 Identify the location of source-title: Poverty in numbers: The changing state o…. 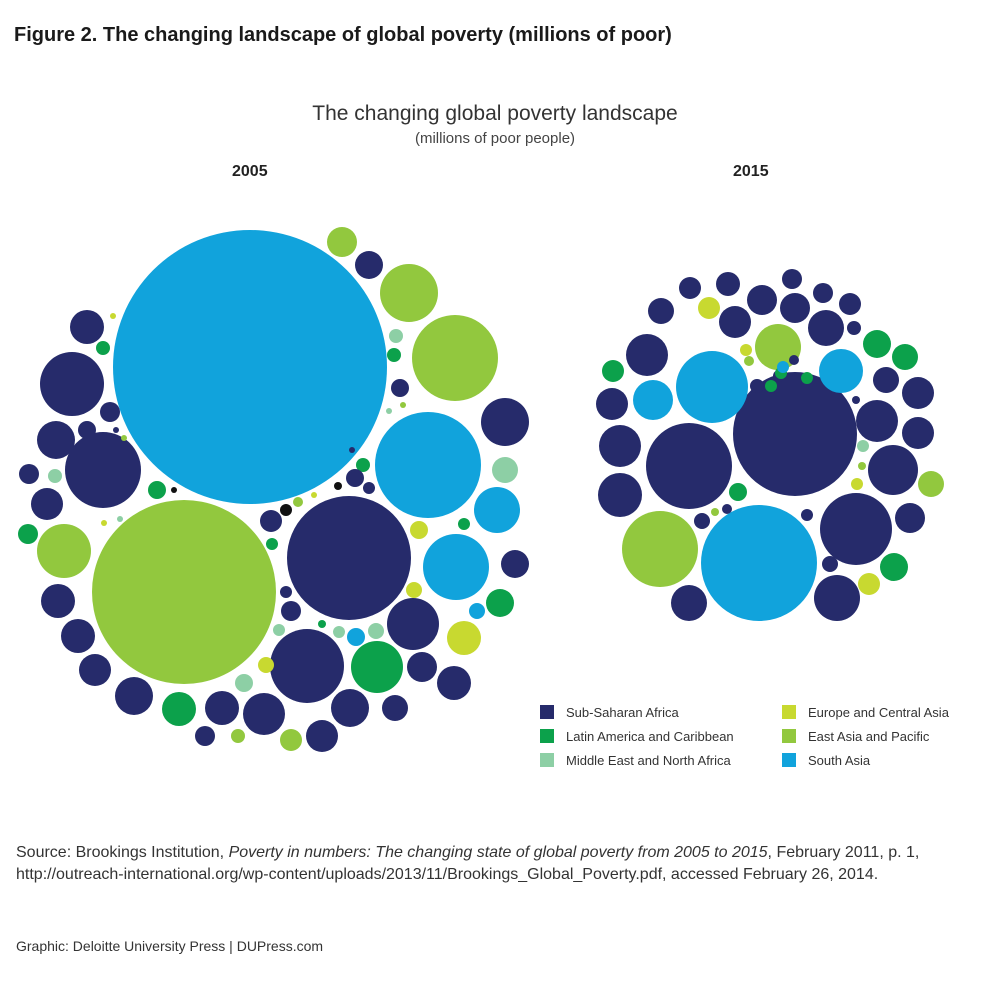
(498, 852).